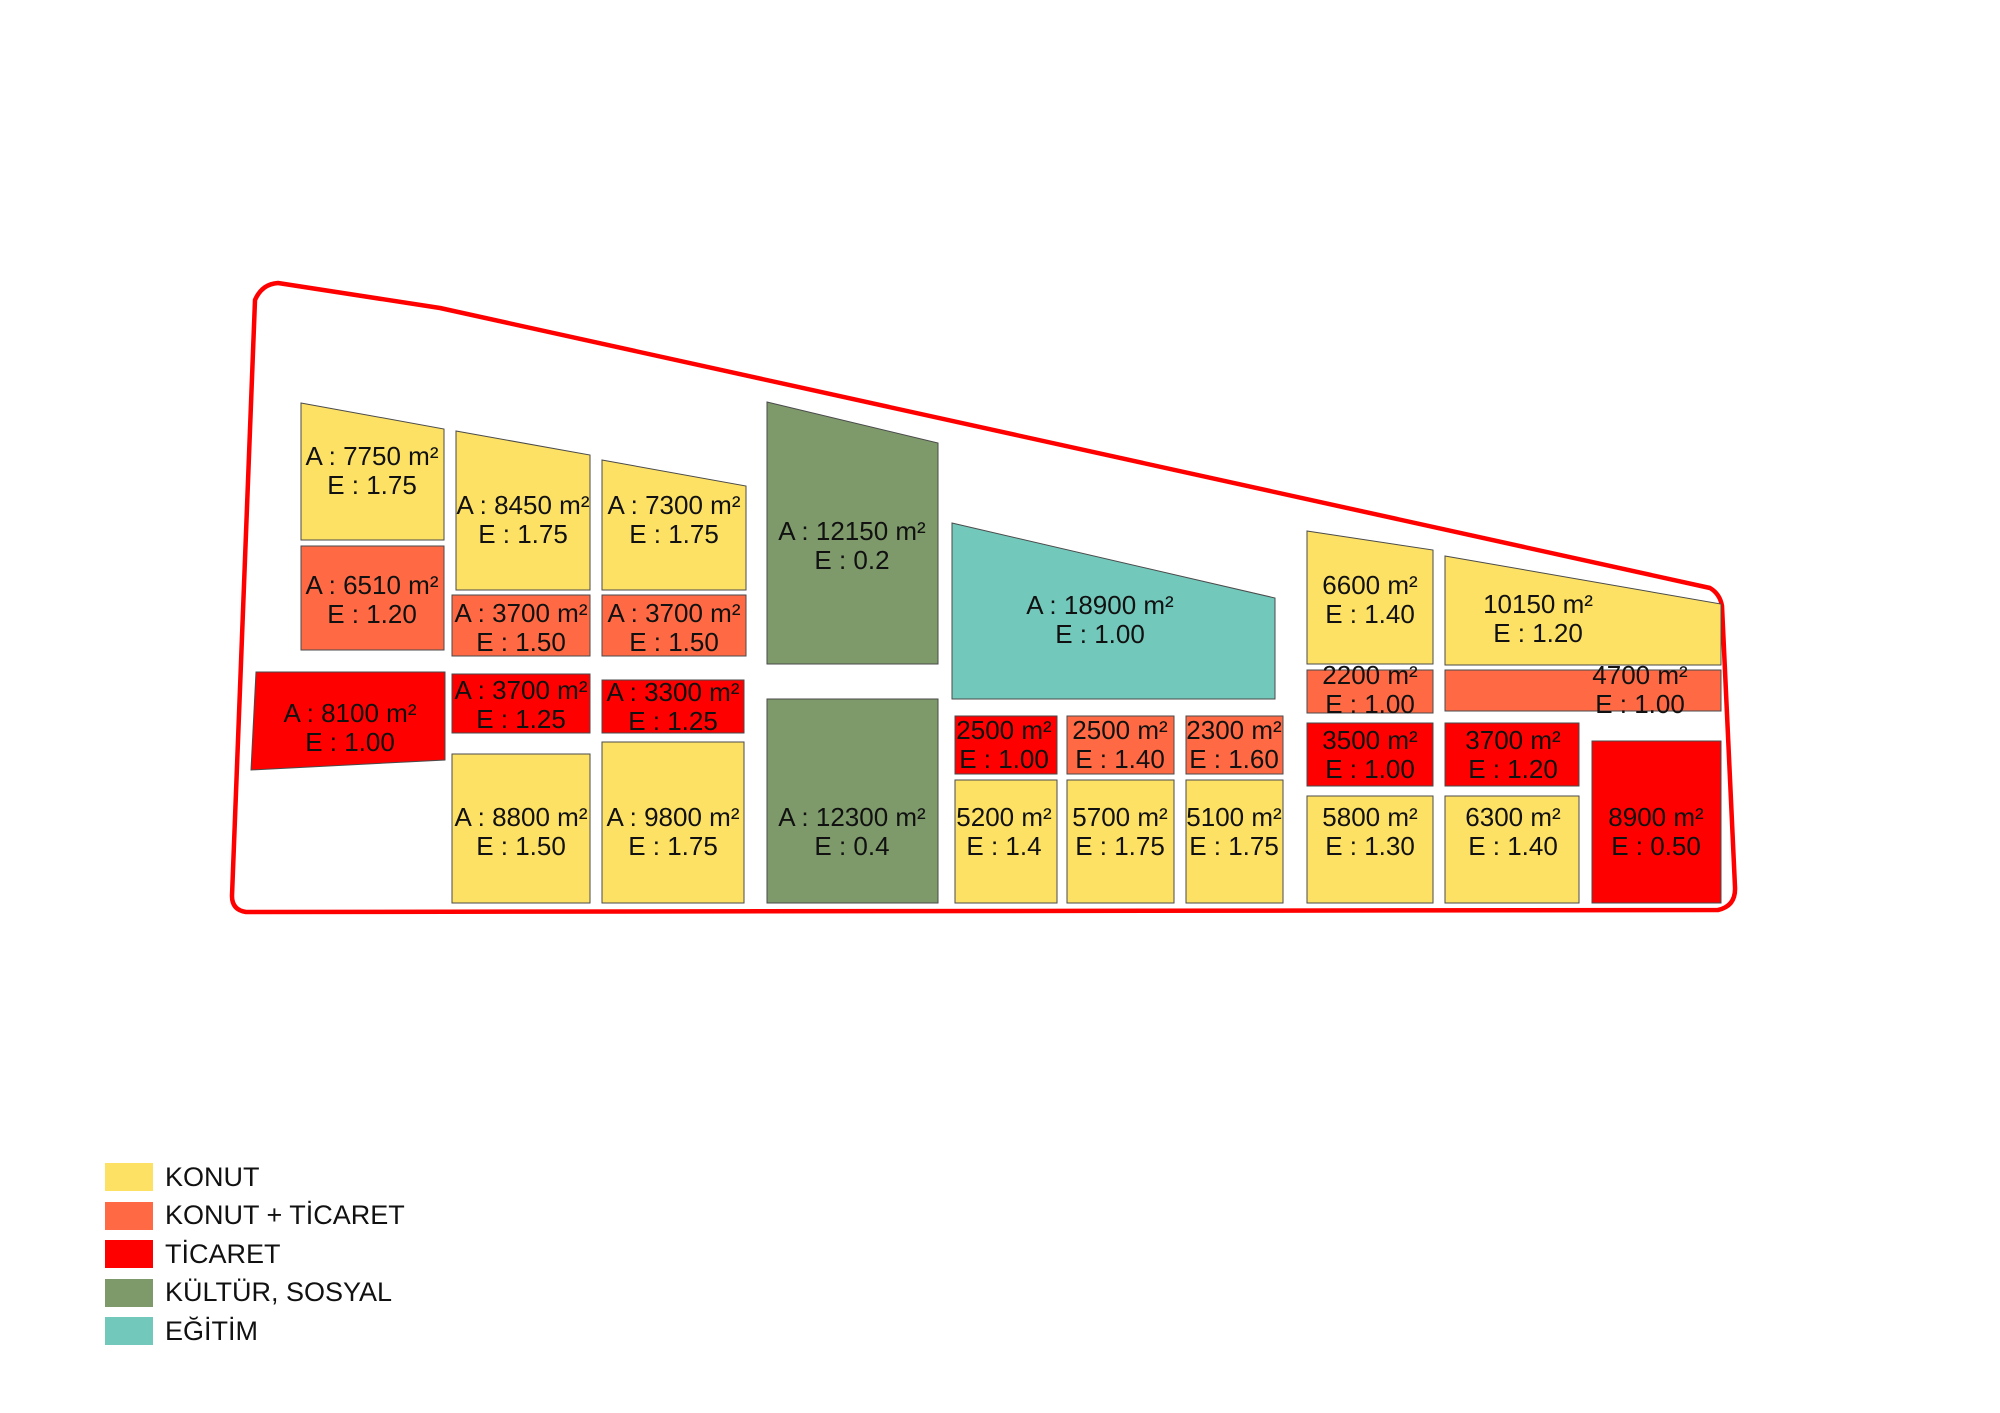  I want to click on parcel-label: A : 9800 m² E : 1.75, so click(673, 831).